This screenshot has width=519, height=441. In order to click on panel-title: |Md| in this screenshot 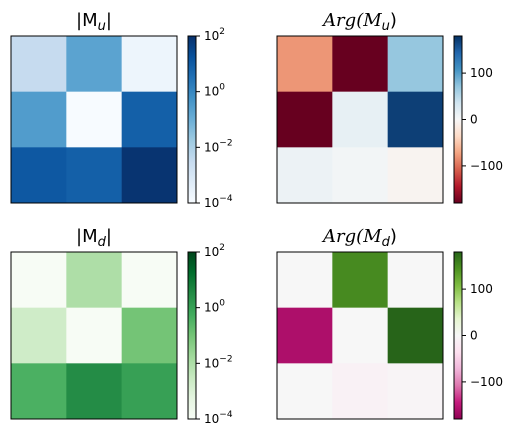, I will do `click(94, 238)`.